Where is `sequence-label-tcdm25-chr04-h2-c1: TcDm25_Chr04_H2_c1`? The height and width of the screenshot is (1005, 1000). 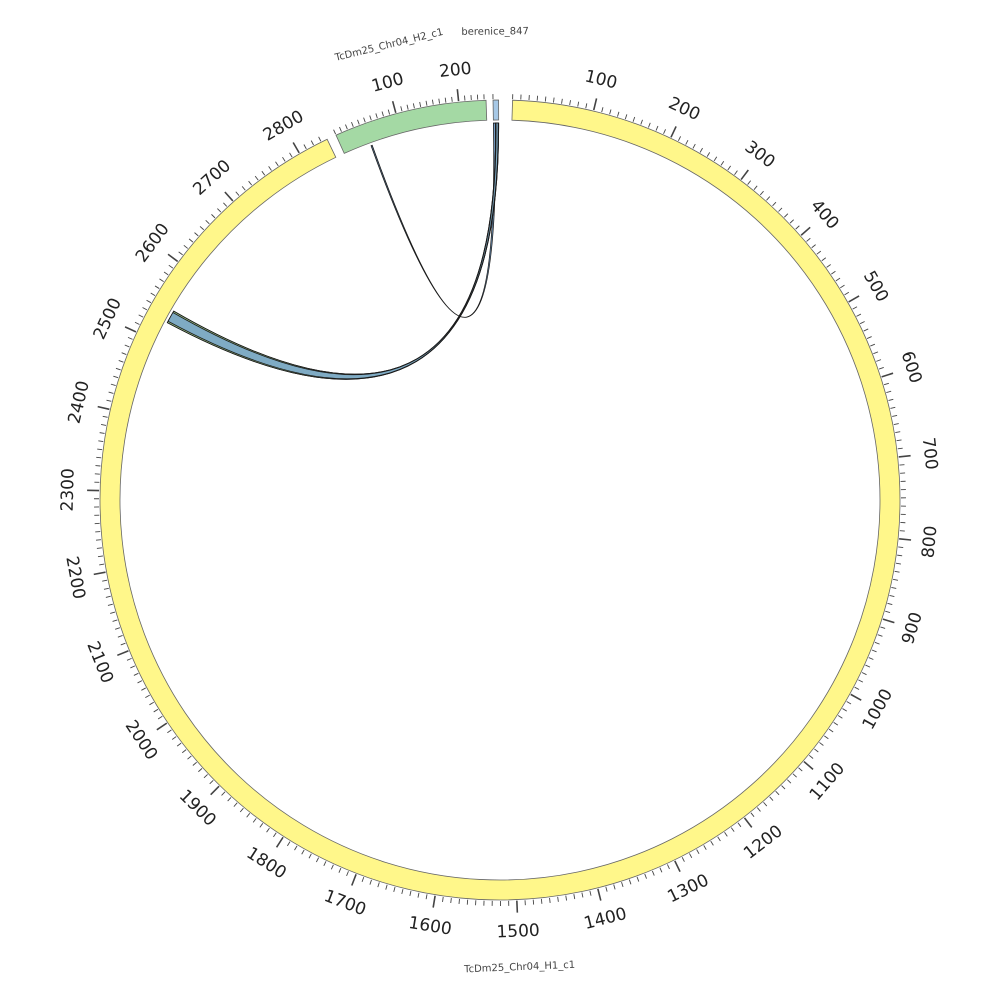
sequence-label-tcdm25-chr04-h2-c1: TcDm25_Chr04_H2_c1 is located at coordinates (388, 45).